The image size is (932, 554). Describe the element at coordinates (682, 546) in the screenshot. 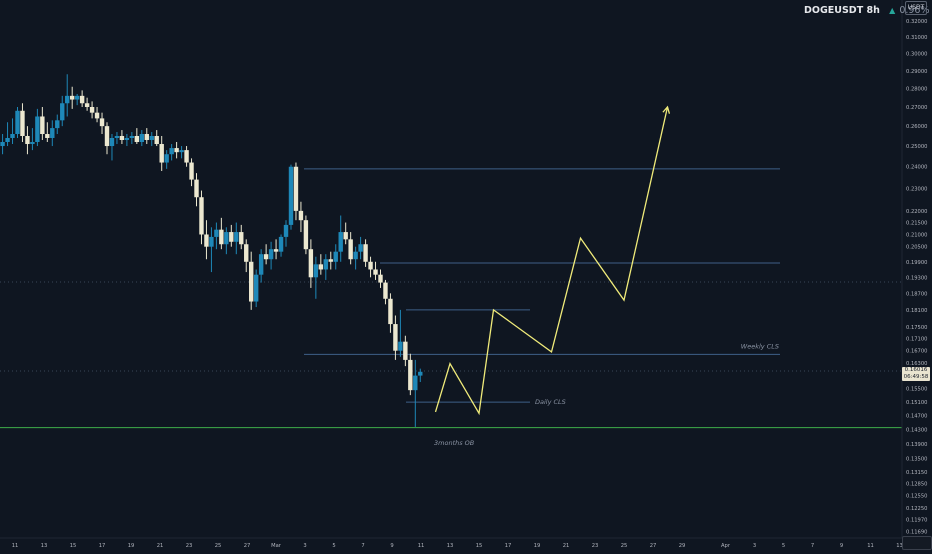

I see `time-tick-label: 29` at that location.